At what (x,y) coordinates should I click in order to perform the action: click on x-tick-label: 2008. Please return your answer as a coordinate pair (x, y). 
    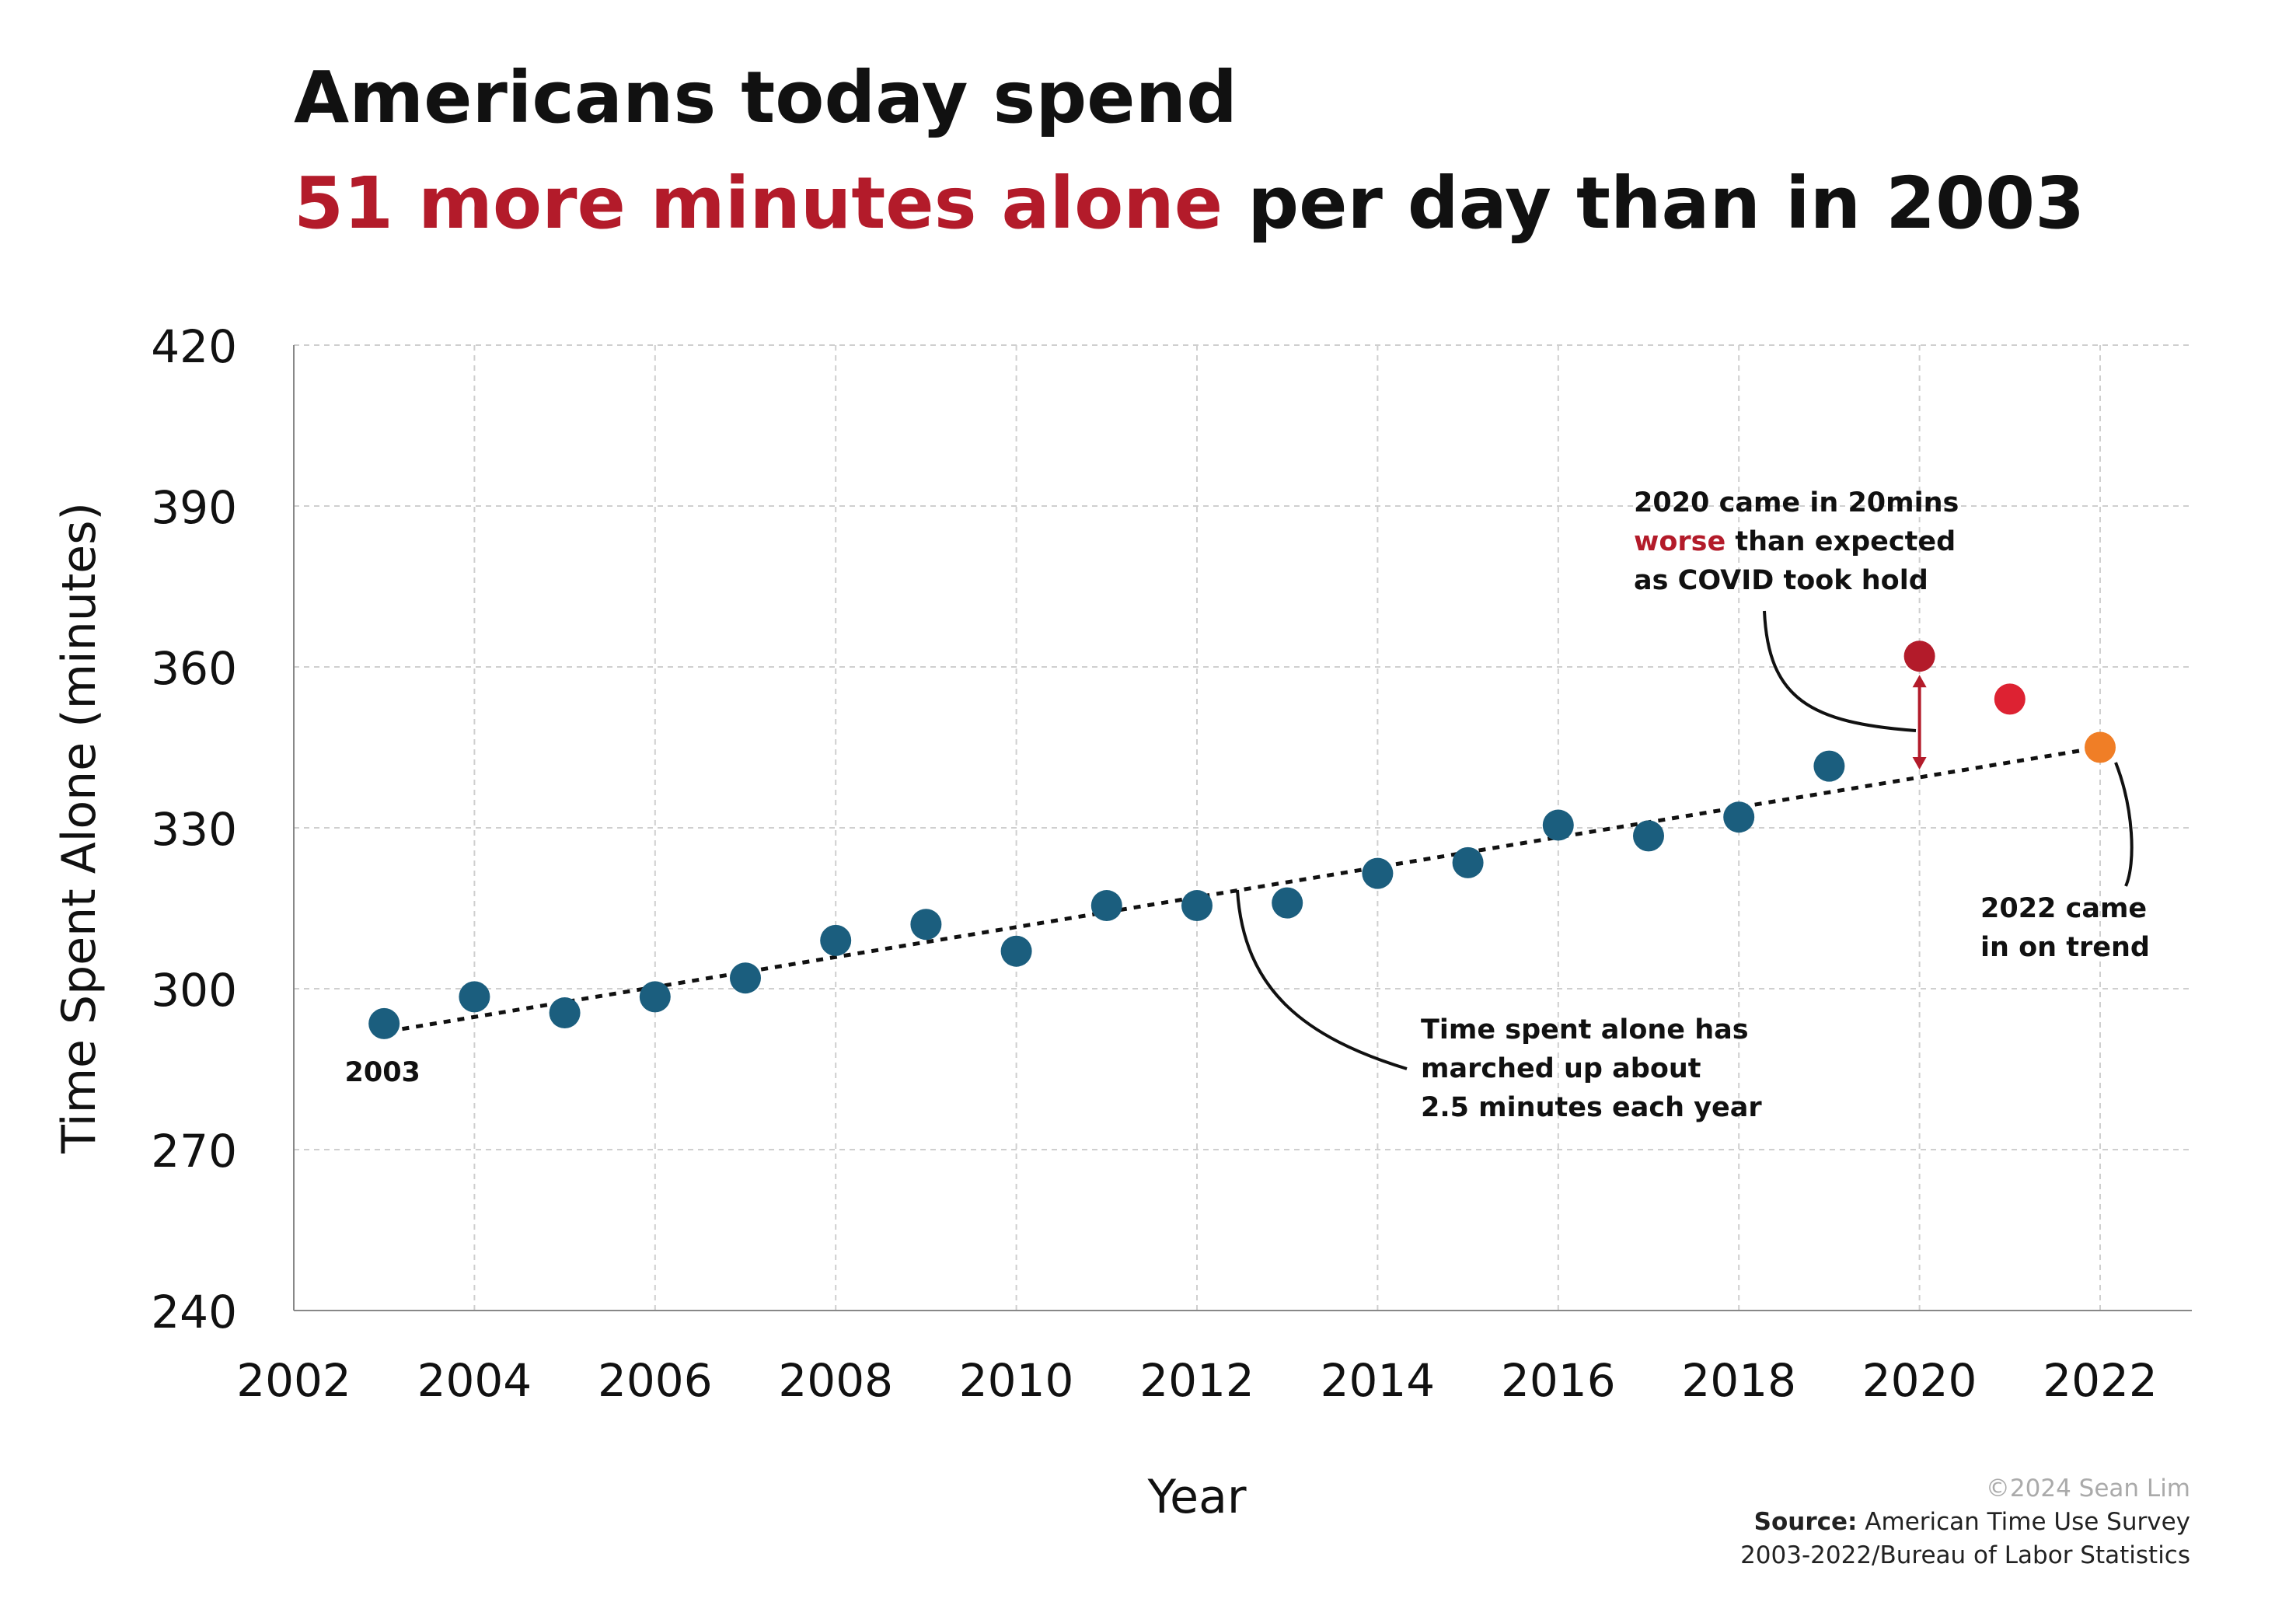
    Looking at the image, I should click on (835, 1380).